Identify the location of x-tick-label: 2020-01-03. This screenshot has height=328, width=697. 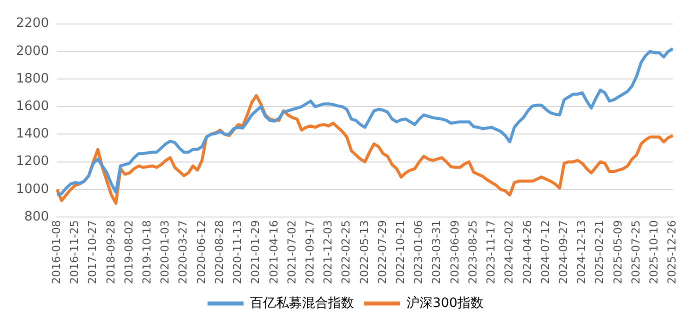
(165, 252).